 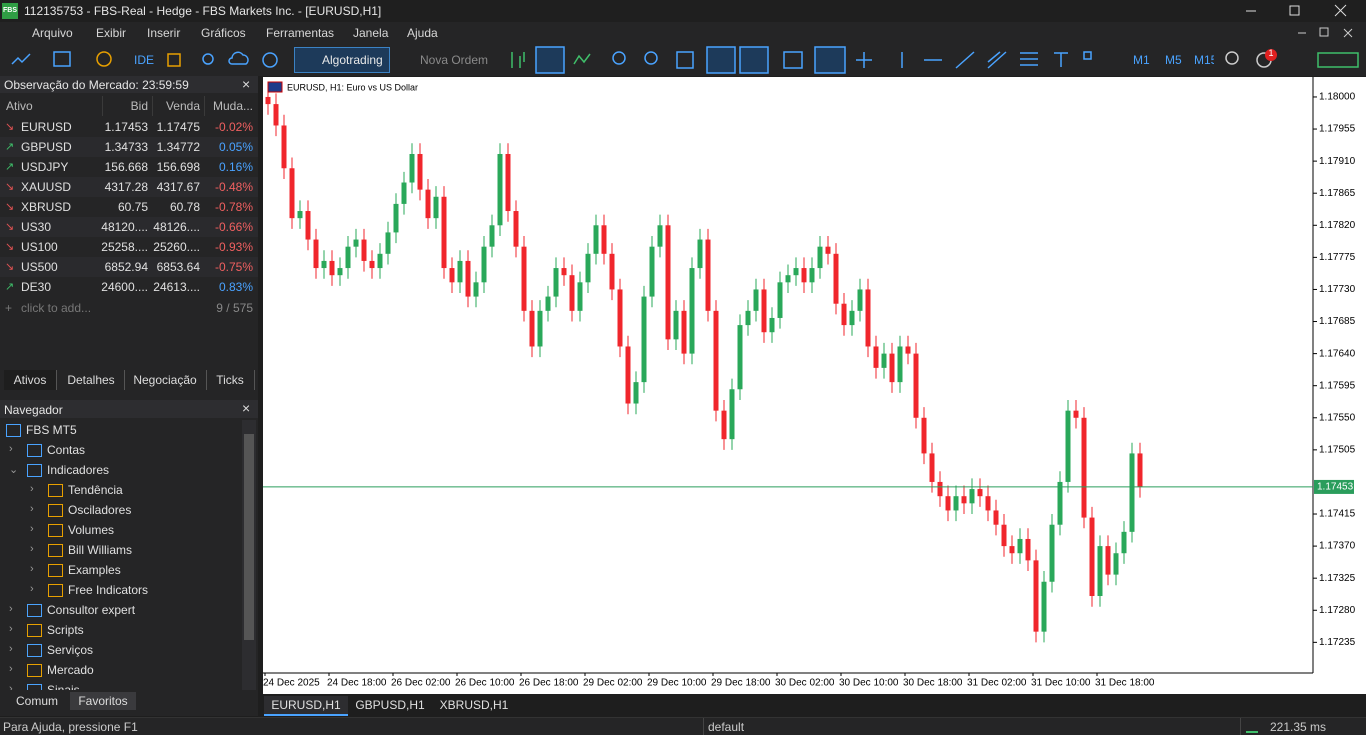 What do you see at coordinates (1324, 32) in the screenshot?
I see `child-restore` at bounding box center [1324, 32].